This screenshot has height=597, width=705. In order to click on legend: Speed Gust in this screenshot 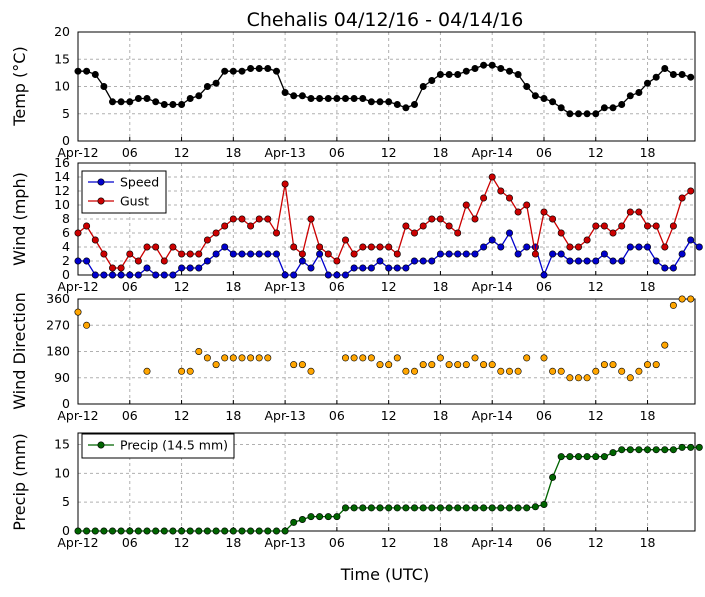, I will do `click(124, 192)`.